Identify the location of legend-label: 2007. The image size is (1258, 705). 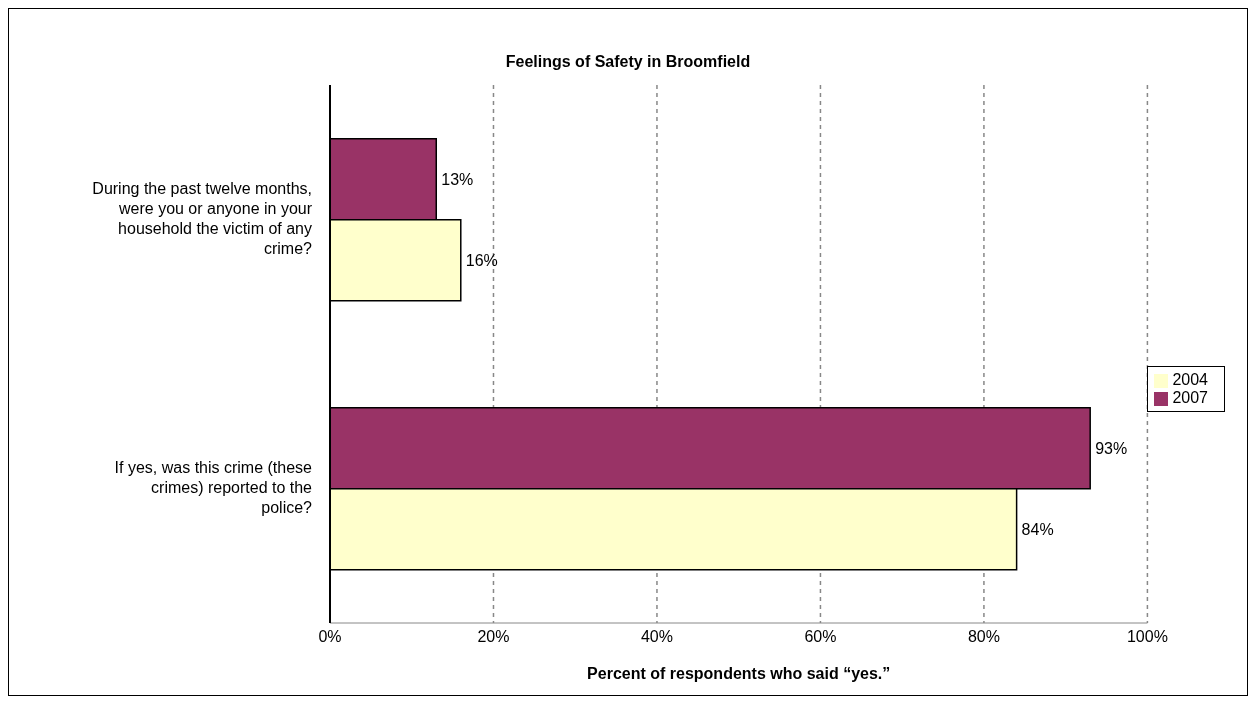
(1190, 397).